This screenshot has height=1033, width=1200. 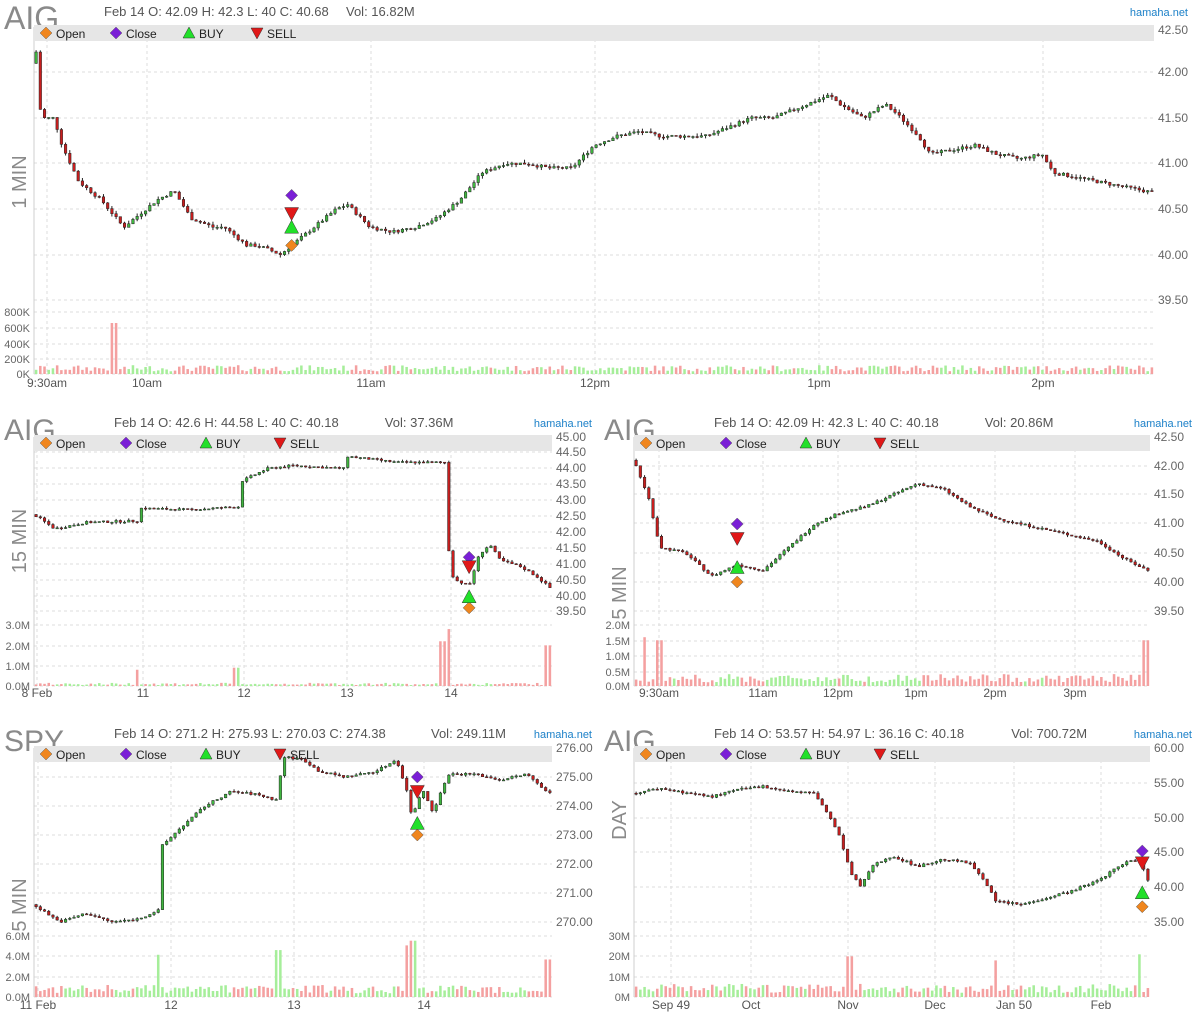 What do you see at coordinates (226, 422) in the screenshot?
I see `ohlc-info: Feb 14 O: 42.6 H: 44.58 L: 40 C: 40.18` at bounding box center [226, 422].